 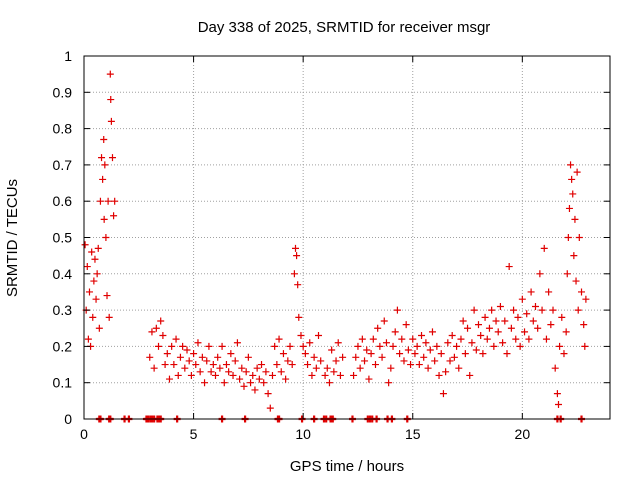 I want to click on y-tick-label: 1, so click(x=68, y=56).